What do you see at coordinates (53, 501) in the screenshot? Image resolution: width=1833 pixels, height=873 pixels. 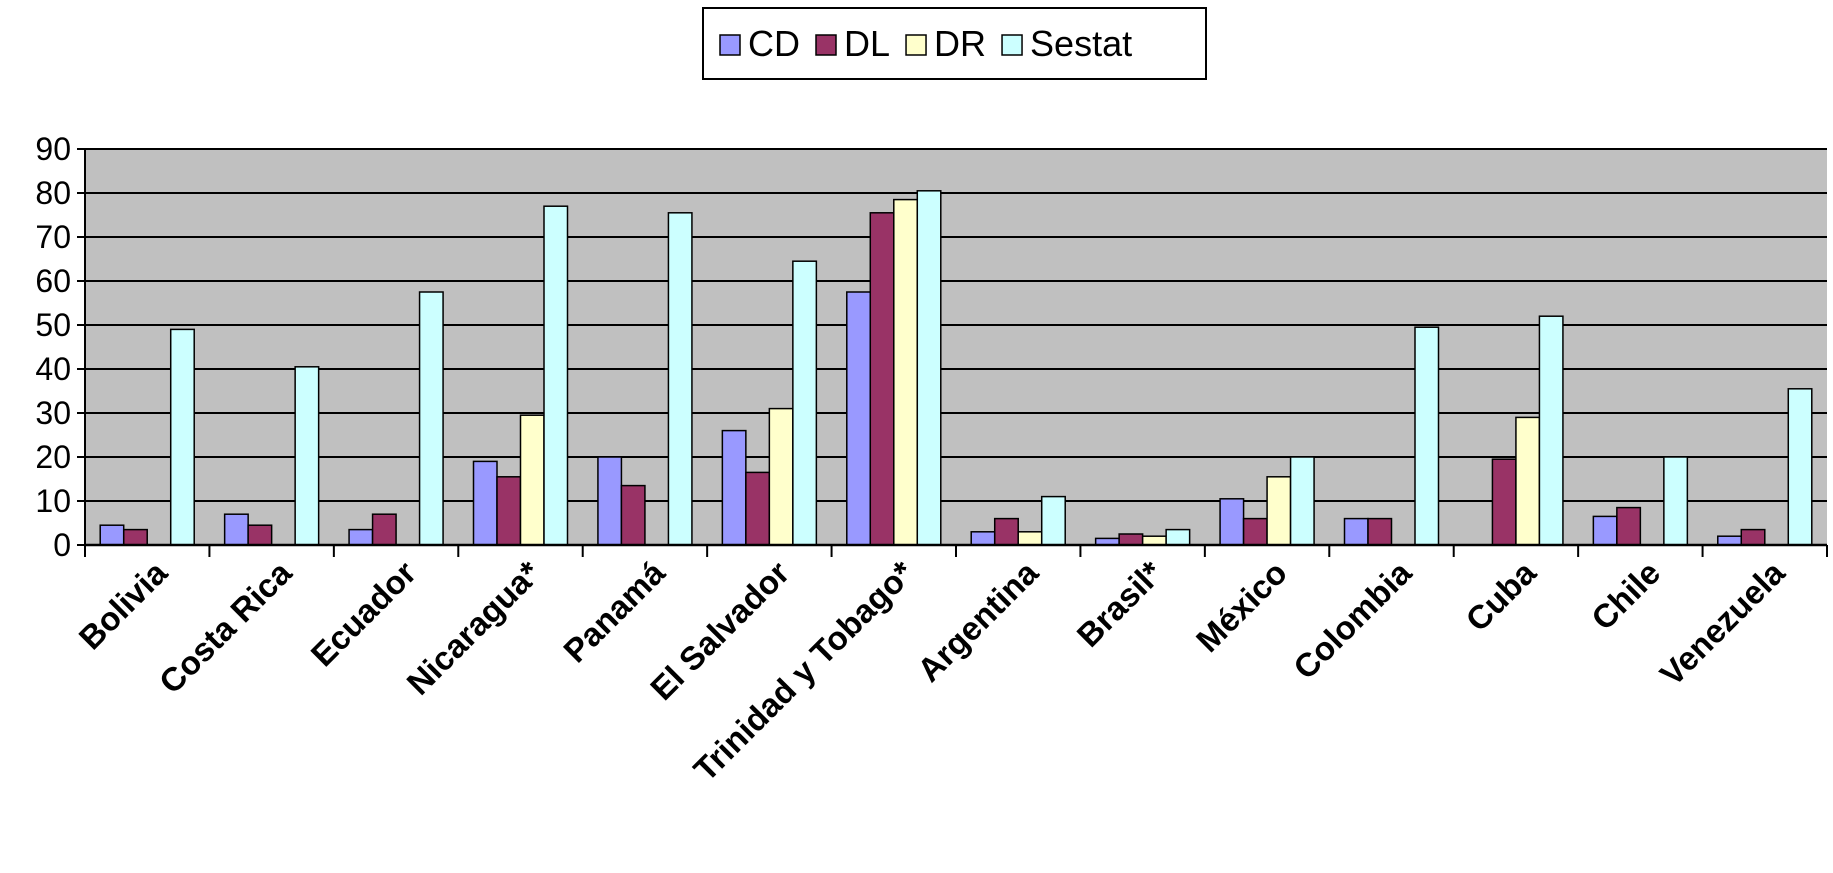 I see `y-tick-label: 10` at bounding box center [53, 501].